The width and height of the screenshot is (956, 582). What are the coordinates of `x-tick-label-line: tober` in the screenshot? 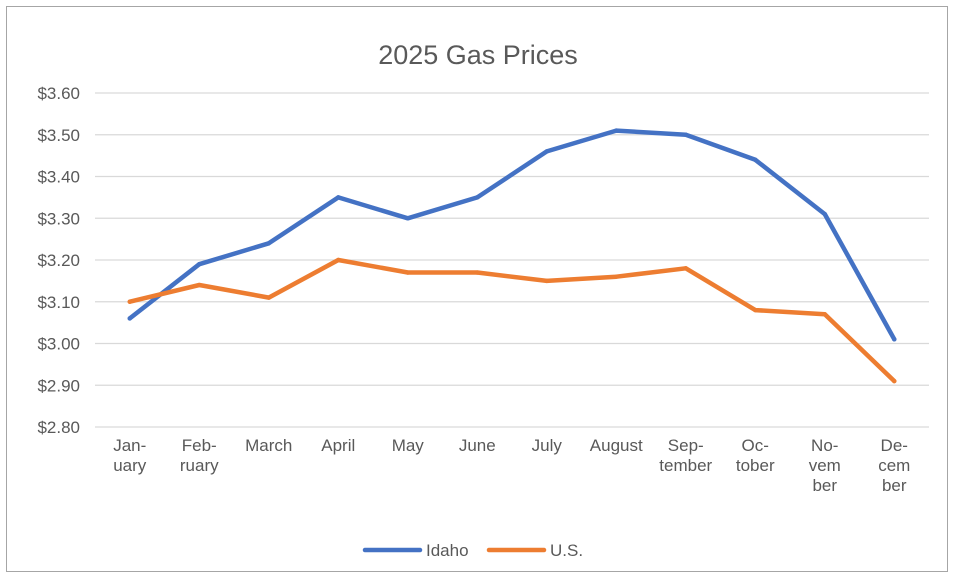 It's located at (755, 465).